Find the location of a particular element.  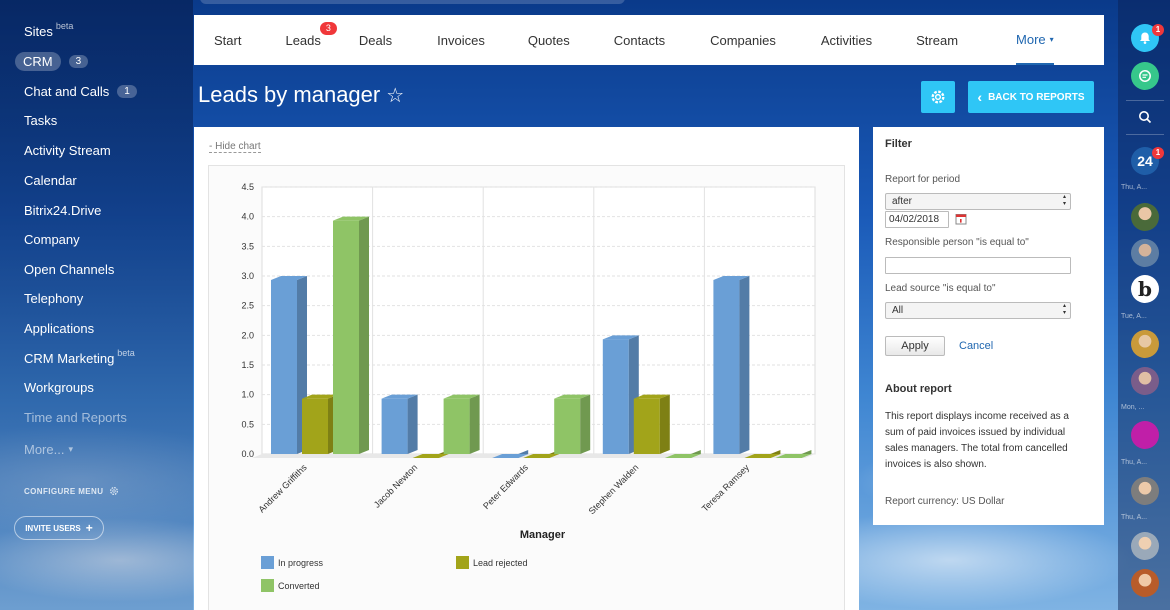

responsible-input is located at coordinates (978, 265).